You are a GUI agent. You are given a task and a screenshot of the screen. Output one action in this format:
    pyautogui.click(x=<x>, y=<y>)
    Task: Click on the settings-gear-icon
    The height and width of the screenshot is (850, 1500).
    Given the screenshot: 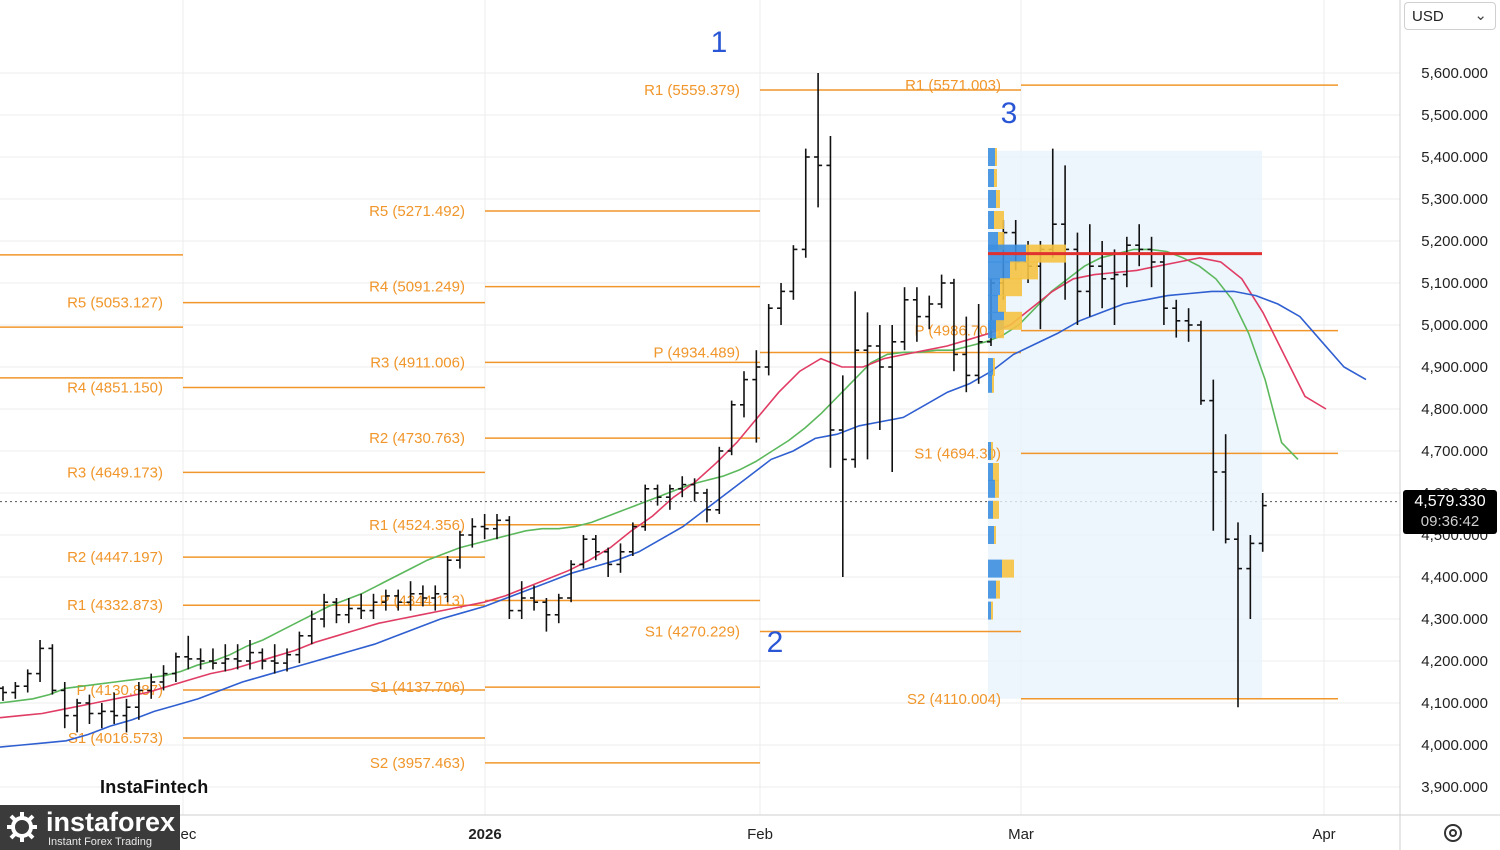 What is the action you would take?
    pyautogui.click(x=1453, y=833)
    